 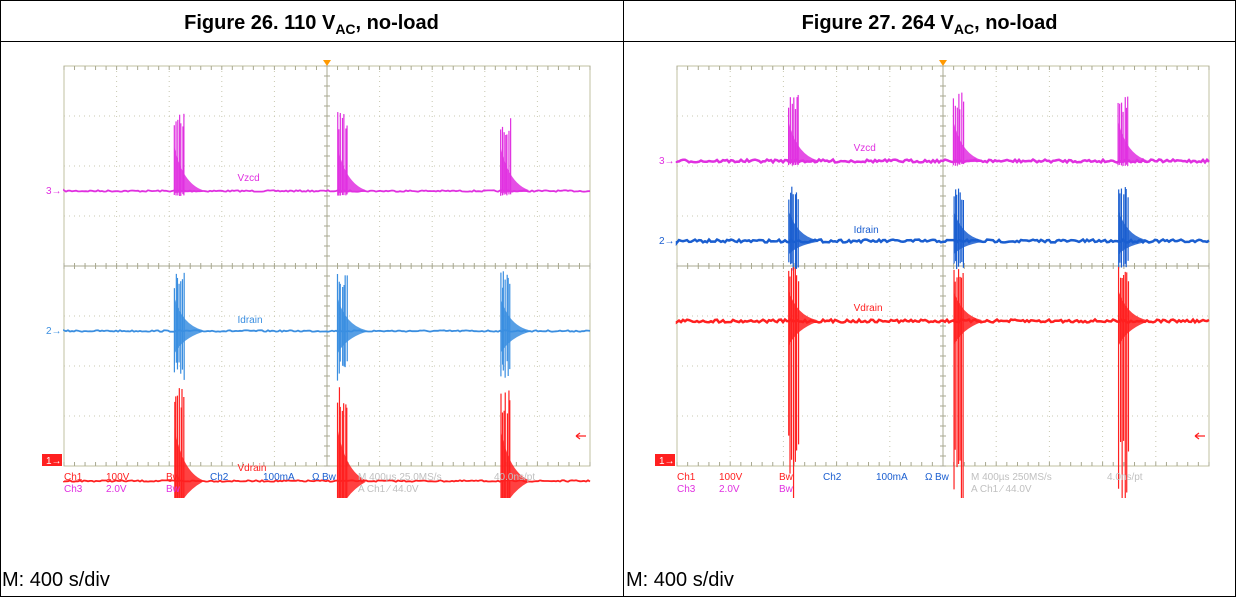 I want to click on figure-27-caption: M: 400 s/div, so click(x=680, y=580).